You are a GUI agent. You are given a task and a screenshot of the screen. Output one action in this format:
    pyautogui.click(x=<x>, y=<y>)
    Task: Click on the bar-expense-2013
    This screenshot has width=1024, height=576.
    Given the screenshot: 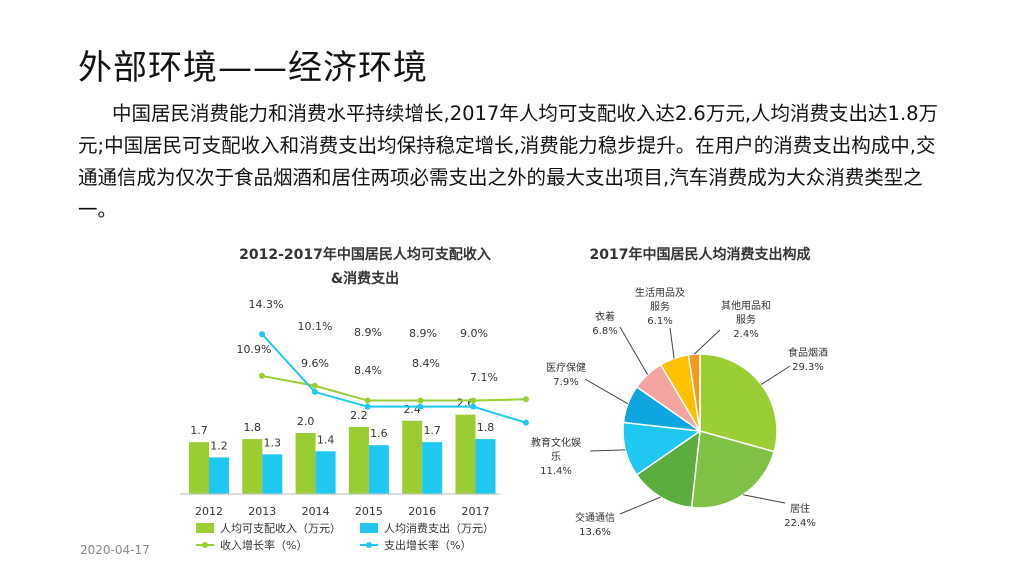 What is the action you would take?
    pyautogui.click(x=272, y=474)
    